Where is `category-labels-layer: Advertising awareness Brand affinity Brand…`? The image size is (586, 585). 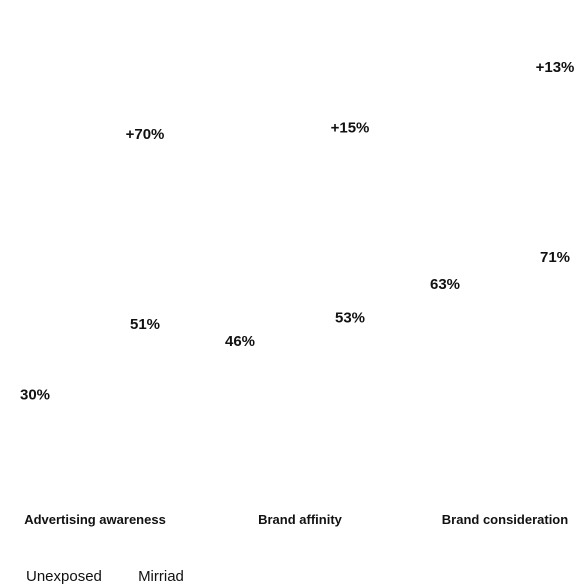
category-labels-layer: Advertising awareness Brand affinity Brand… is located at coordinates (296, 519).